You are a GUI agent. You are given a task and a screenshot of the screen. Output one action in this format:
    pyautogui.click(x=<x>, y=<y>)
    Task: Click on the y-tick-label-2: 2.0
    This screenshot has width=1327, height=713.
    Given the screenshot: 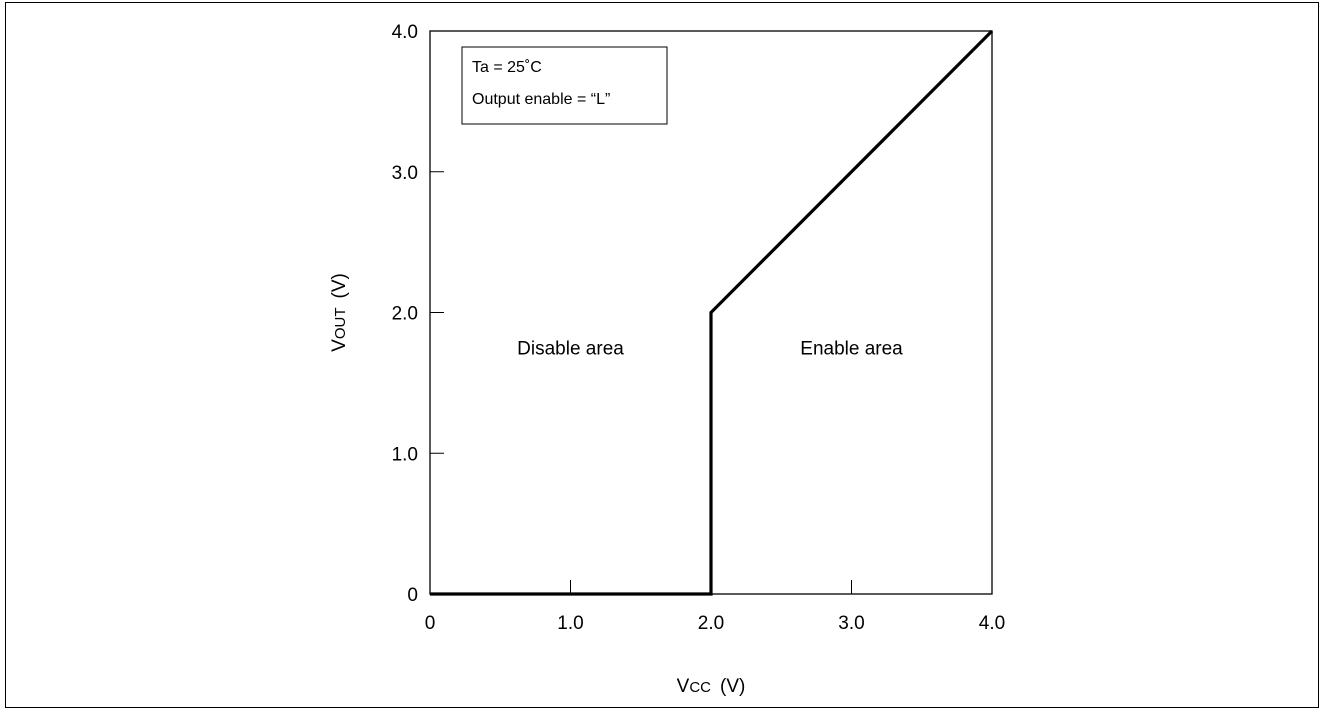 What is the action you would take?
    pyautogui.click(x=405, y=314)
    